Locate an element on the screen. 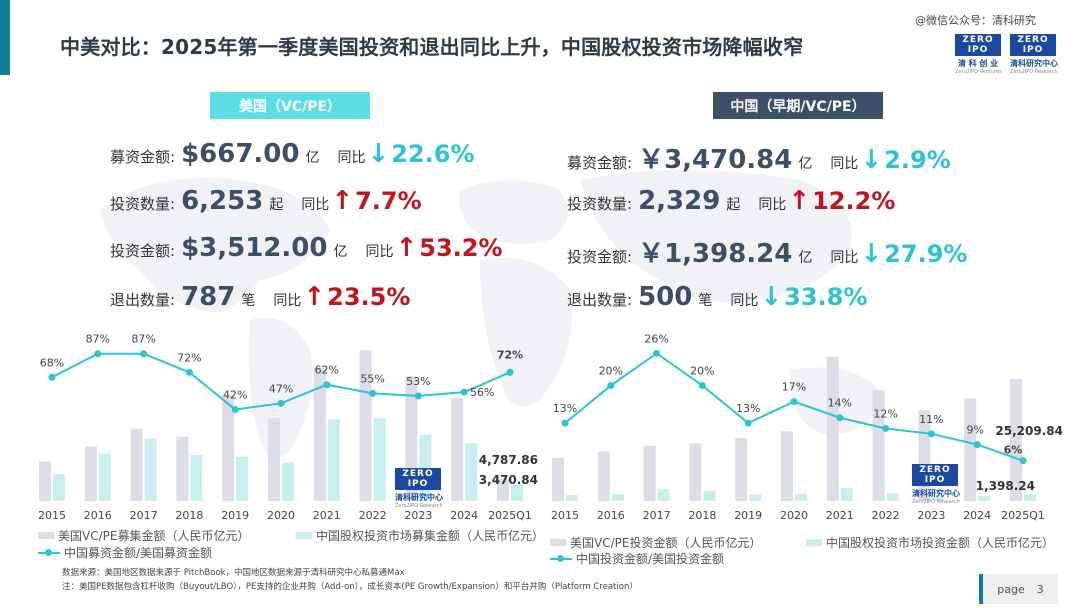  x-tick-label: 2016 is located at coordinates (611, 515).